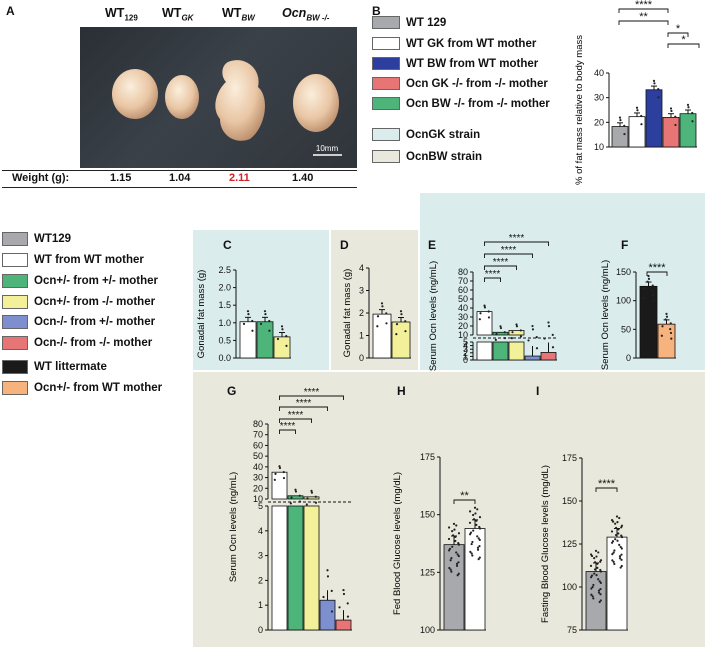  What do you see at coordinates (98, 388) in the screenshot?
I see `legend-main-label: Ocn+/- from WT mother` at bounding box center [98, 388].